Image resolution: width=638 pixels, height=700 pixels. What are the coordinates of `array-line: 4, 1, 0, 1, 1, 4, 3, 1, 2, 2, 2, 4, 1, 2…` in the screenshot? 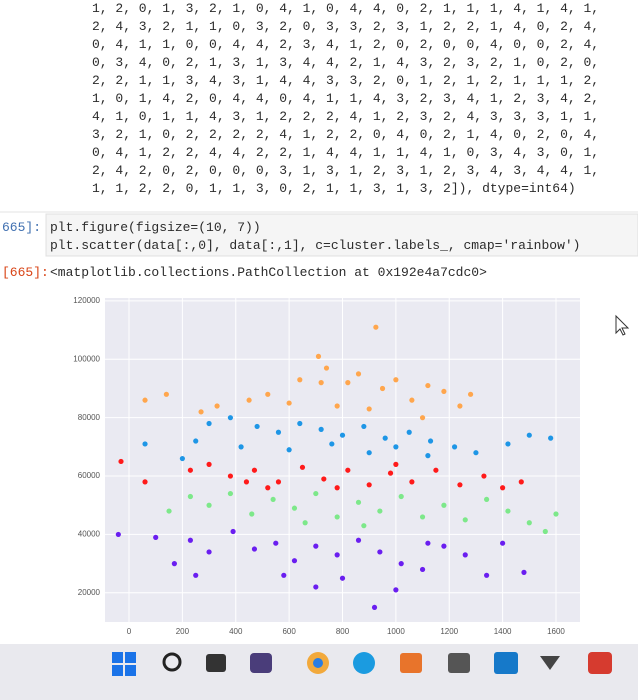 It's located at (345, 116).